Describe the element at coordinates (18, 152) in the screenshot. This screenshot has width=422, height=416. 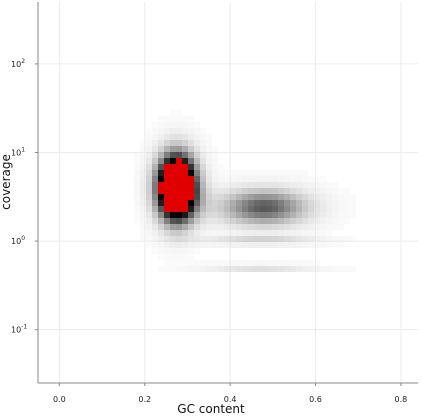
I see `y-tick-label: 10¹` at that location.